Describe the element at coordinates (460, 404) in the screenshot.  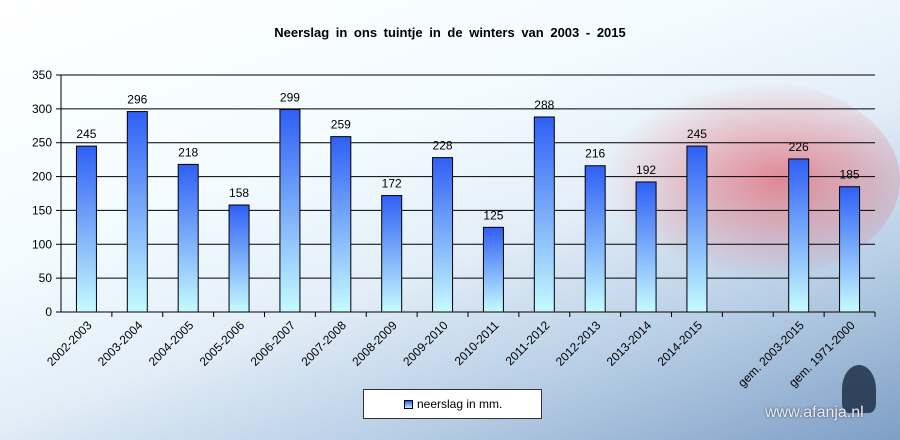
I see `legend-label: neerslag in mm.` at that location.